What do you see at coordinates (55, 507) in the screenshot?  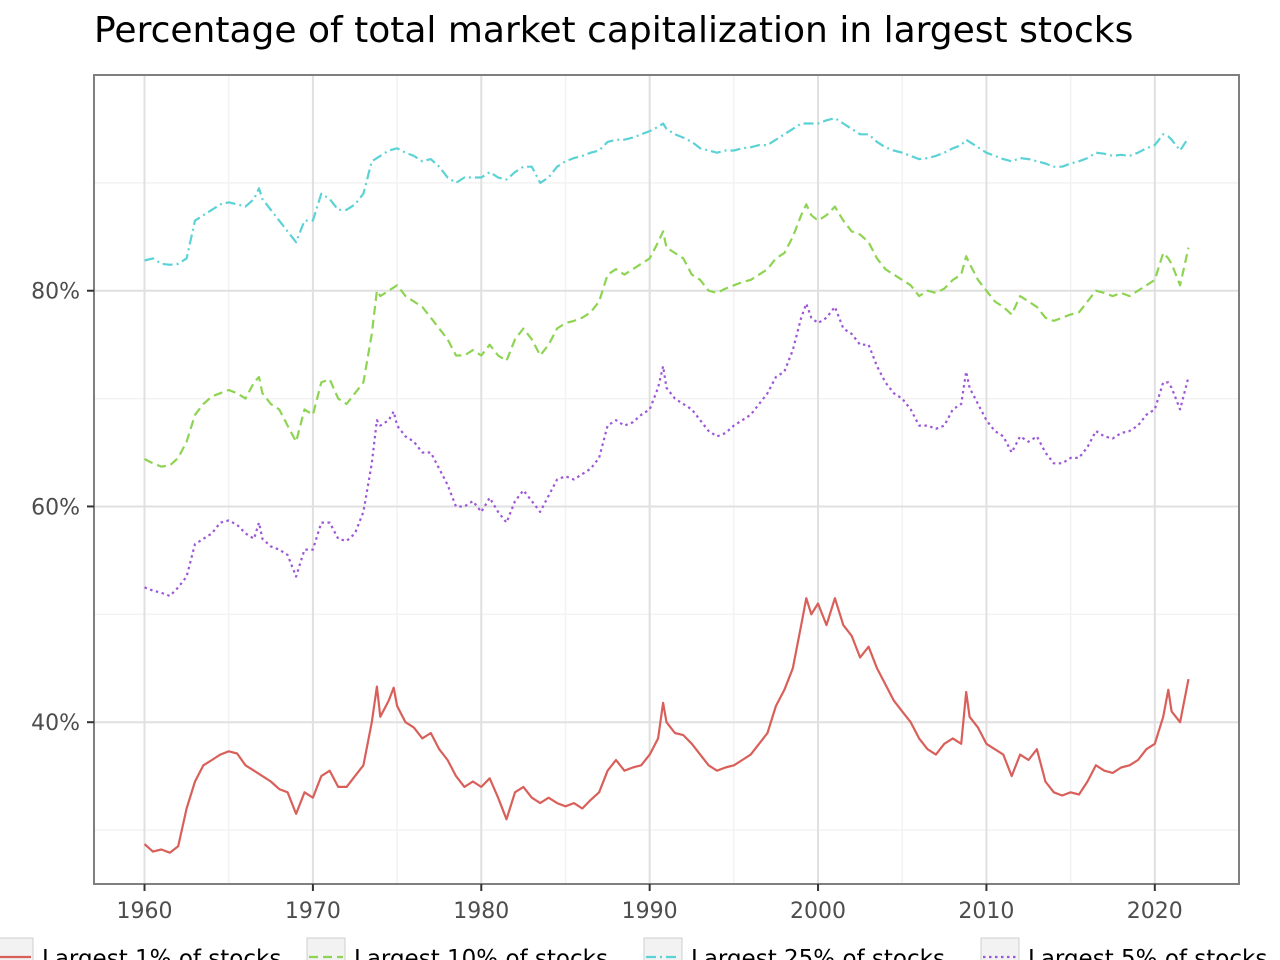 I see `y-tick-label: 60%` at bounding box center [55, 507].